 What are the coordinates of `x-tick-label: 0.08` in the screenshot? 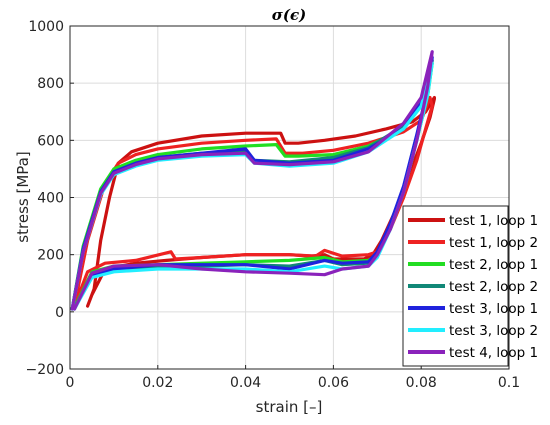 It's located at (421, 383).